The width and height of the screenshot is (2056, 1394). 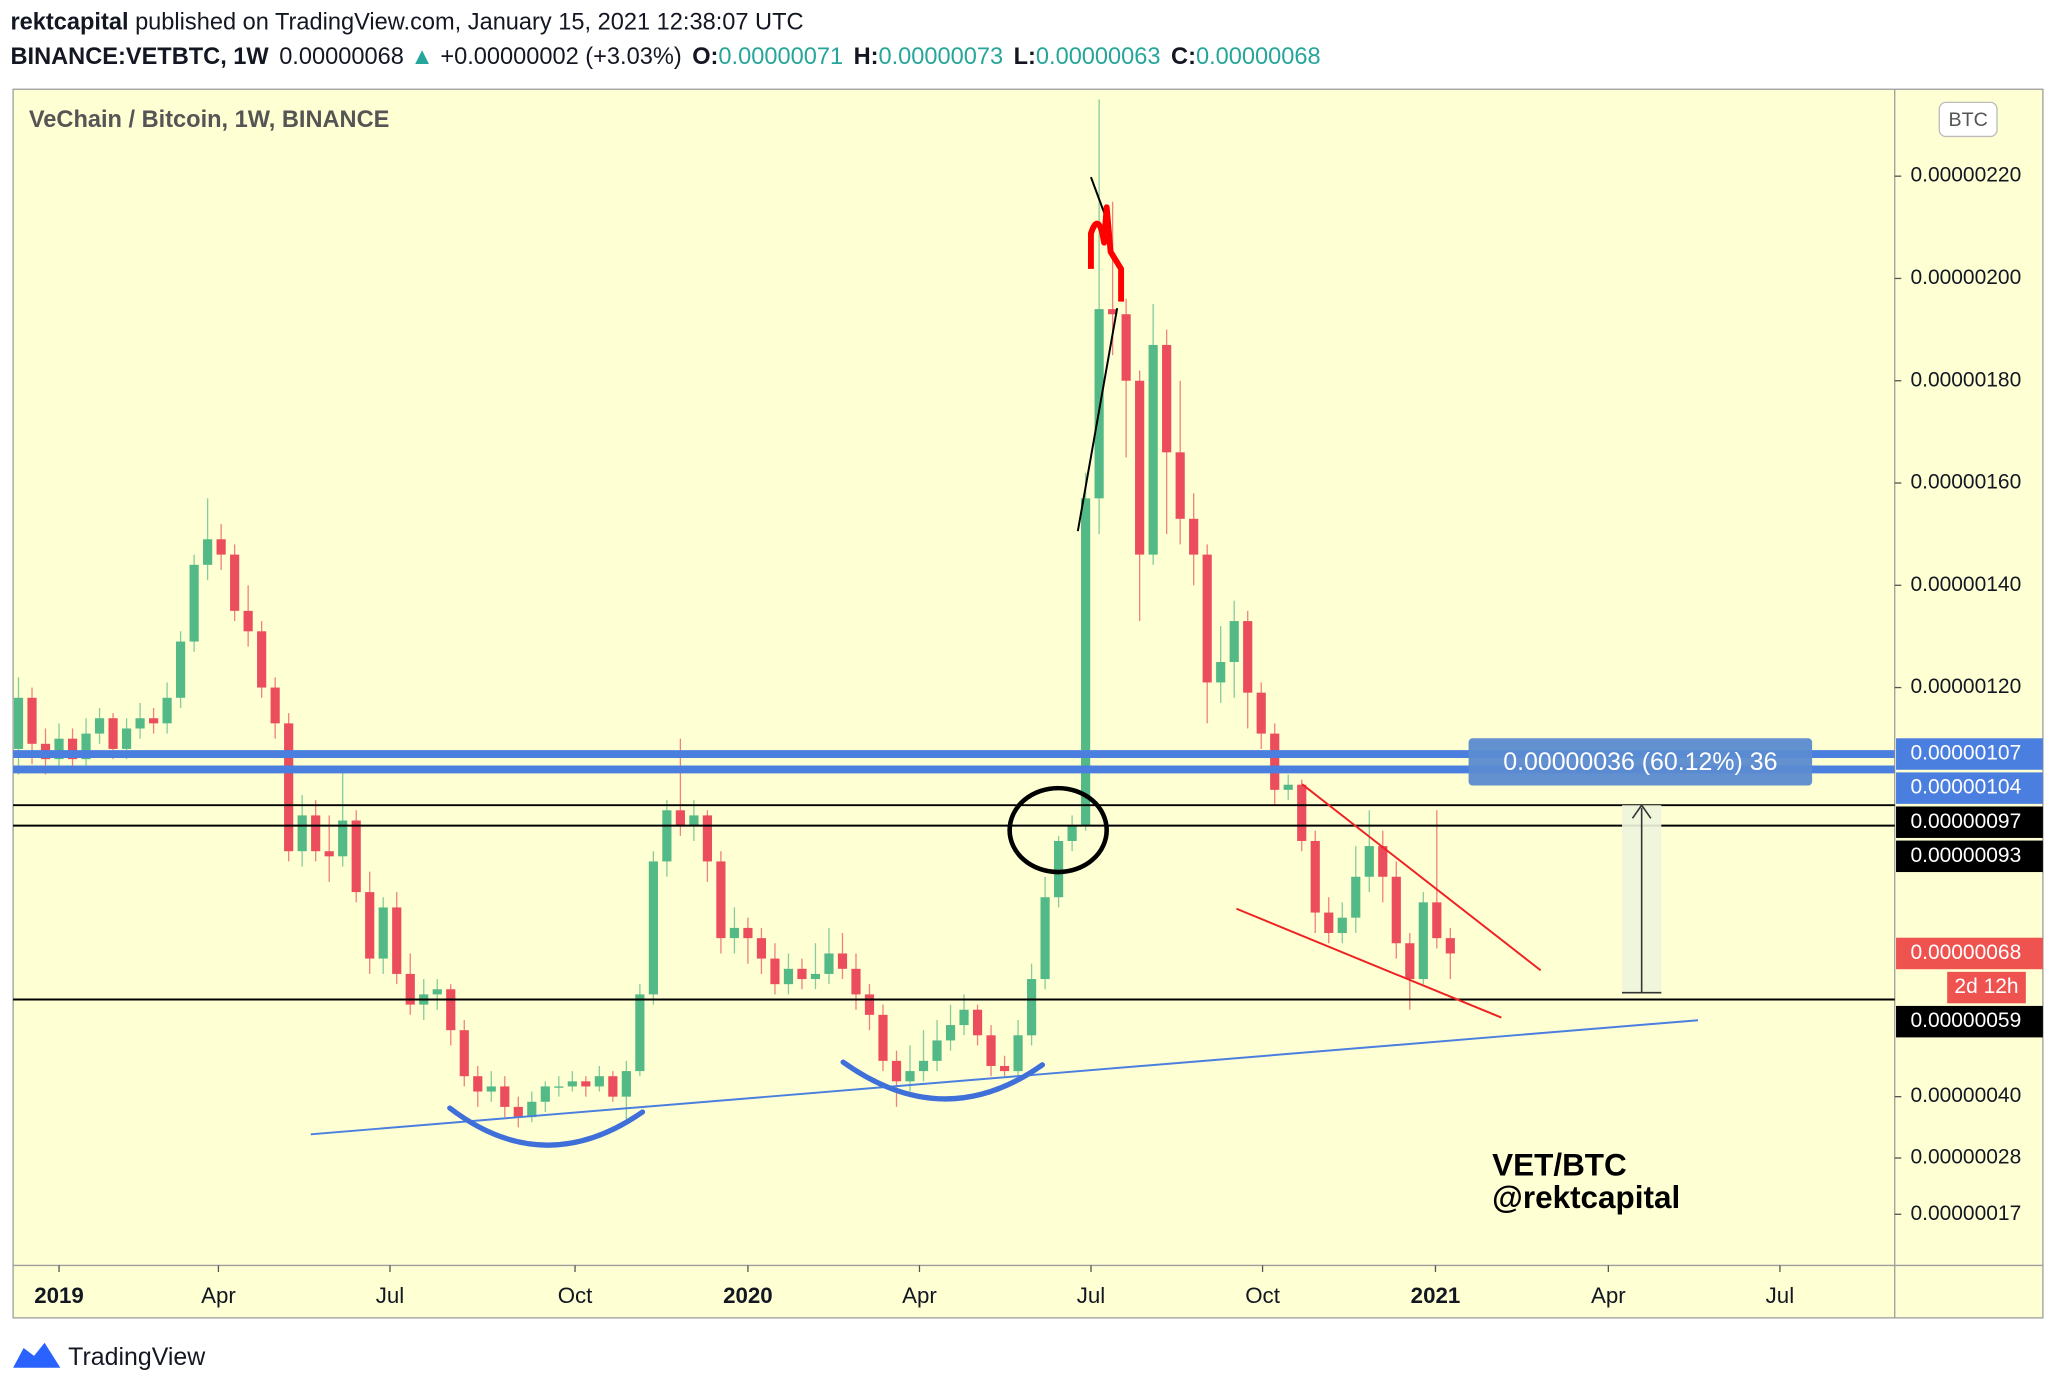 I want to click on y-tick-label: 0.00000200, so click(x=1965, y=277).